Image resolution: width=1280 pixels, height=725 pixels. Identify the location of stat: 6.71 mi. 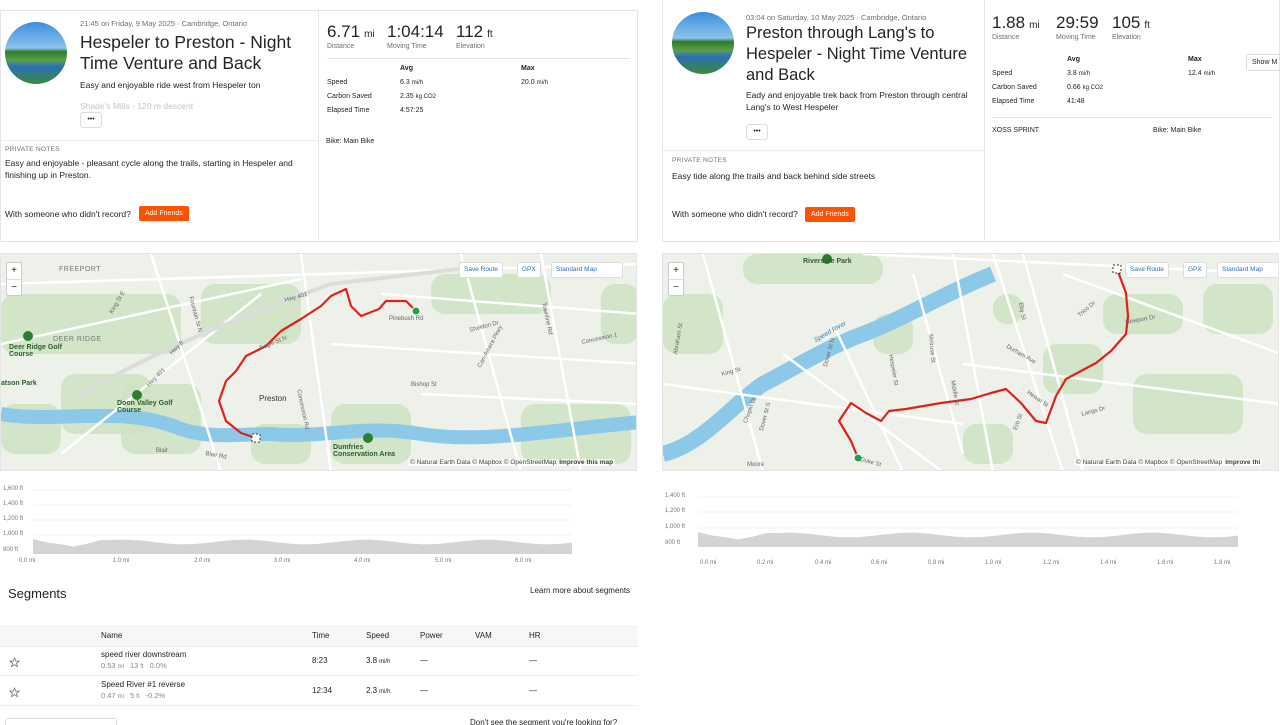
(351, 33).